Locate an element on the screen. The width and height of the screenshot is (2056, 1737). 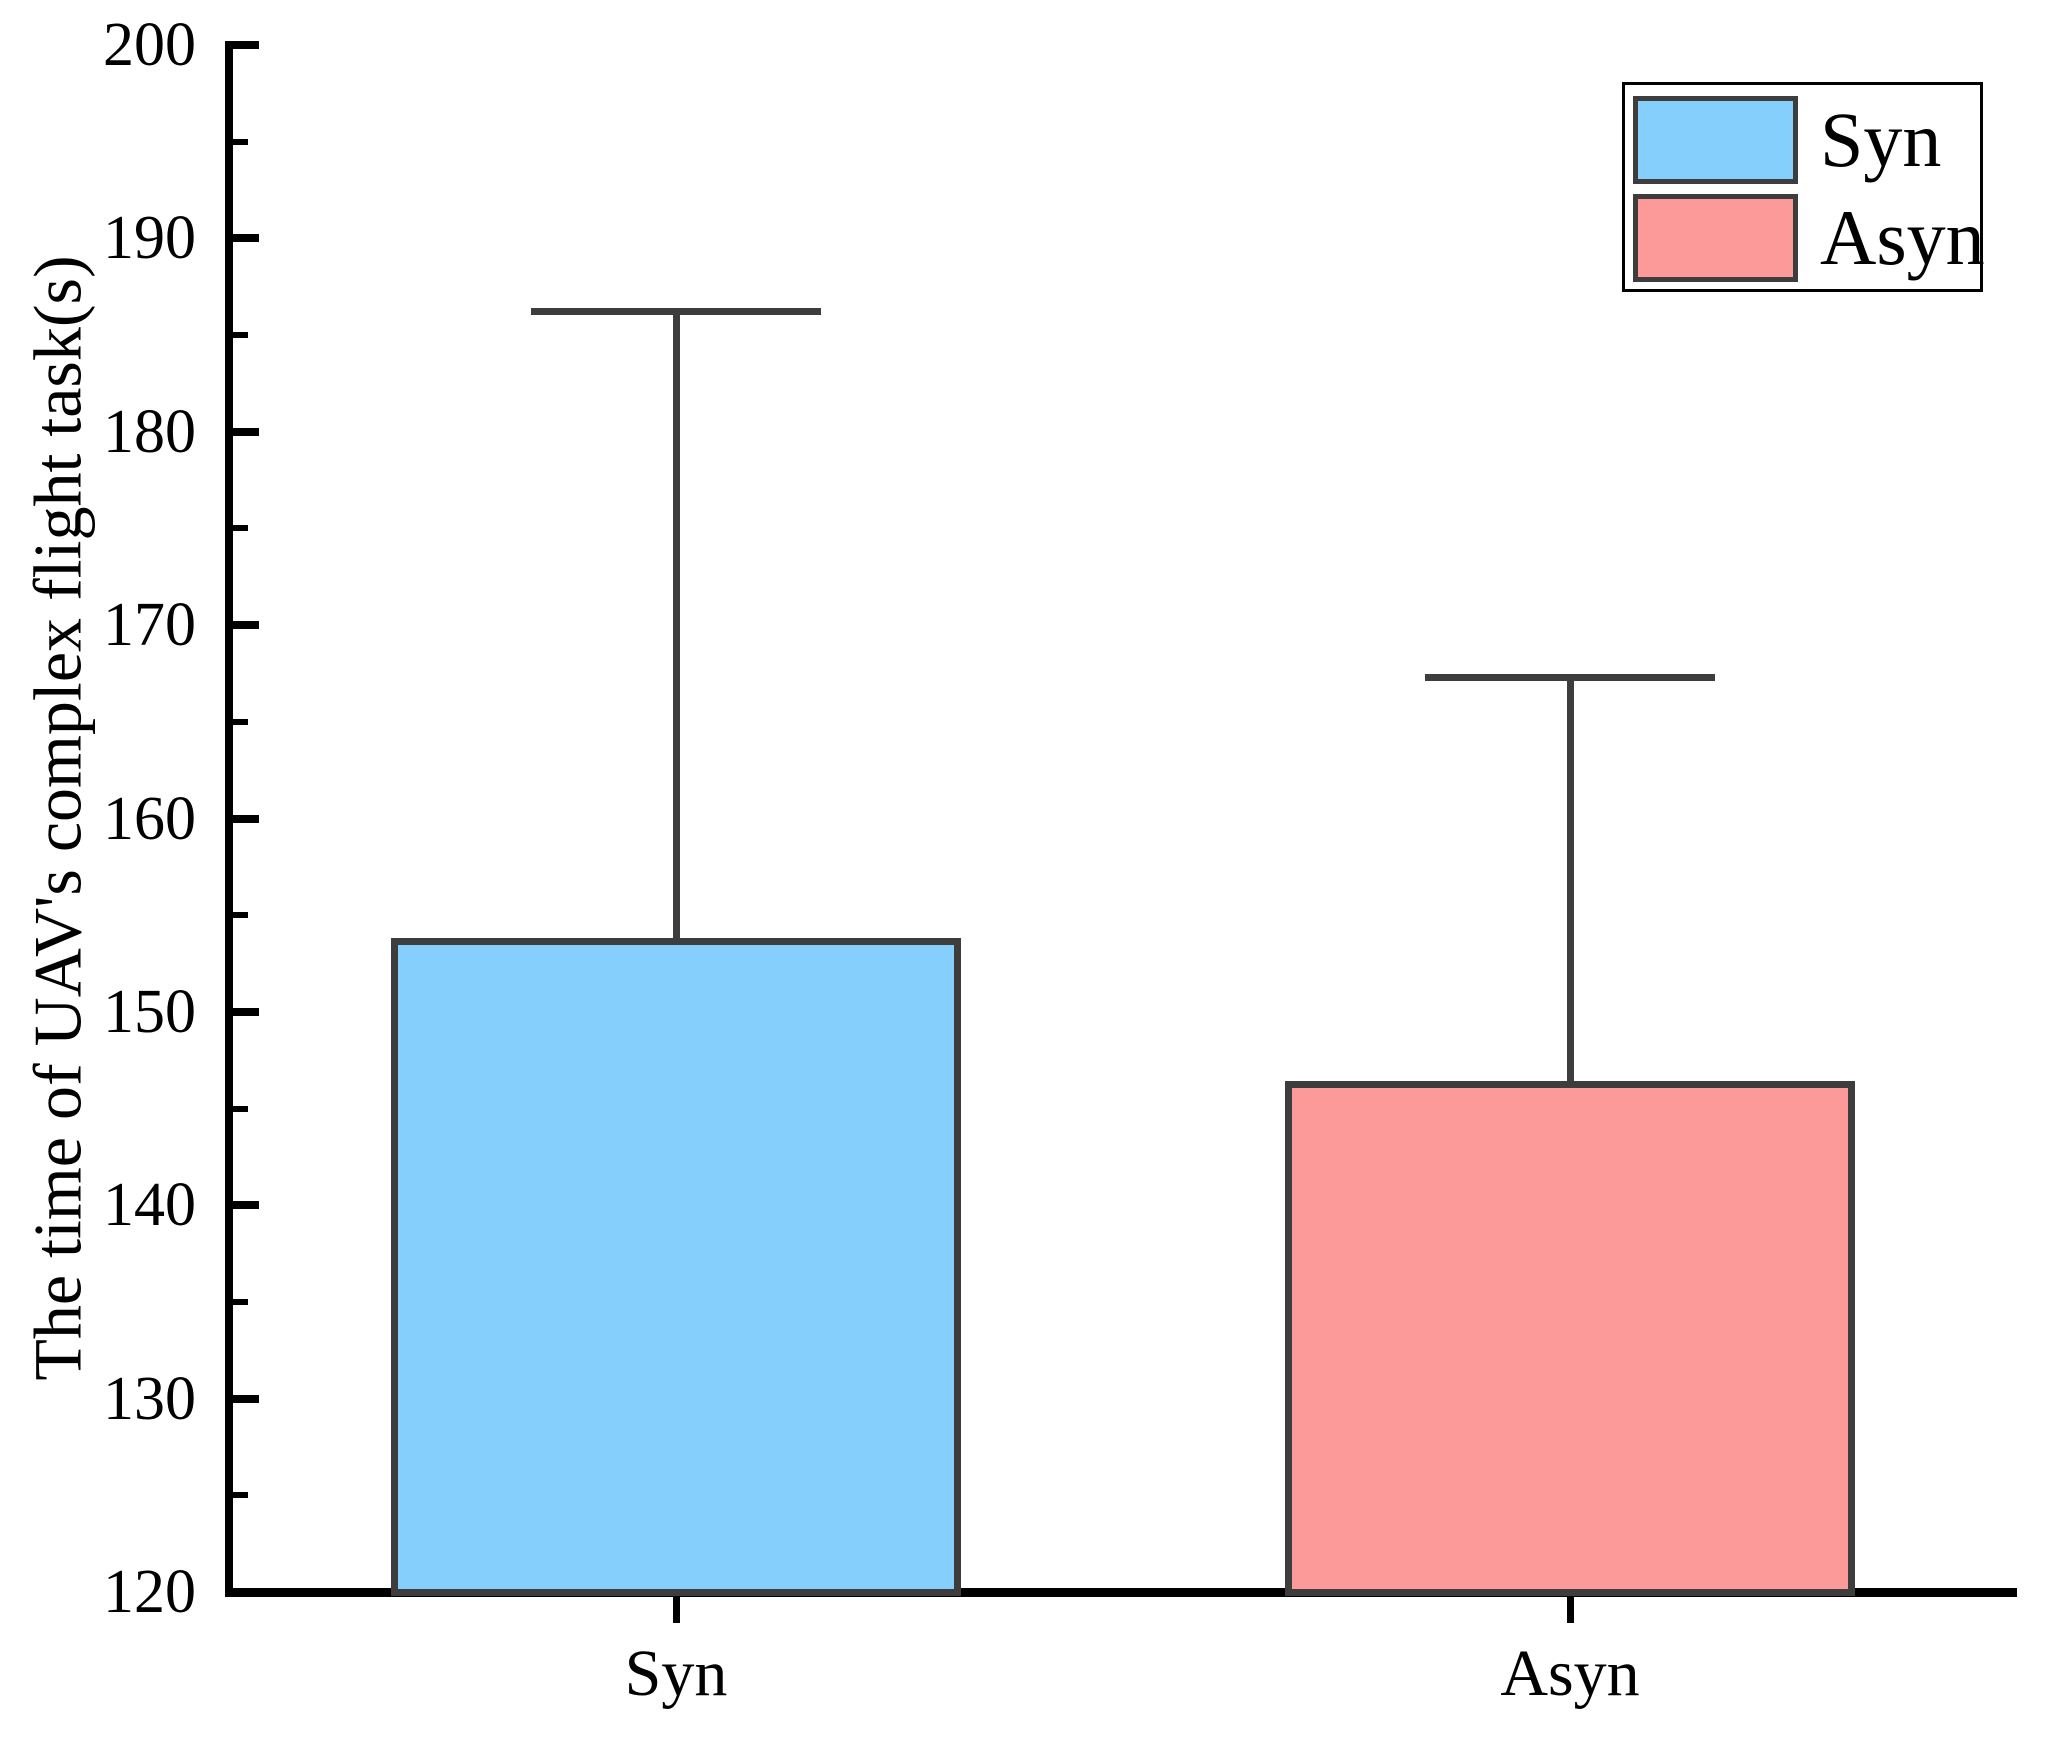
error-bar-cap-syn is located at coordinates (676, 312).